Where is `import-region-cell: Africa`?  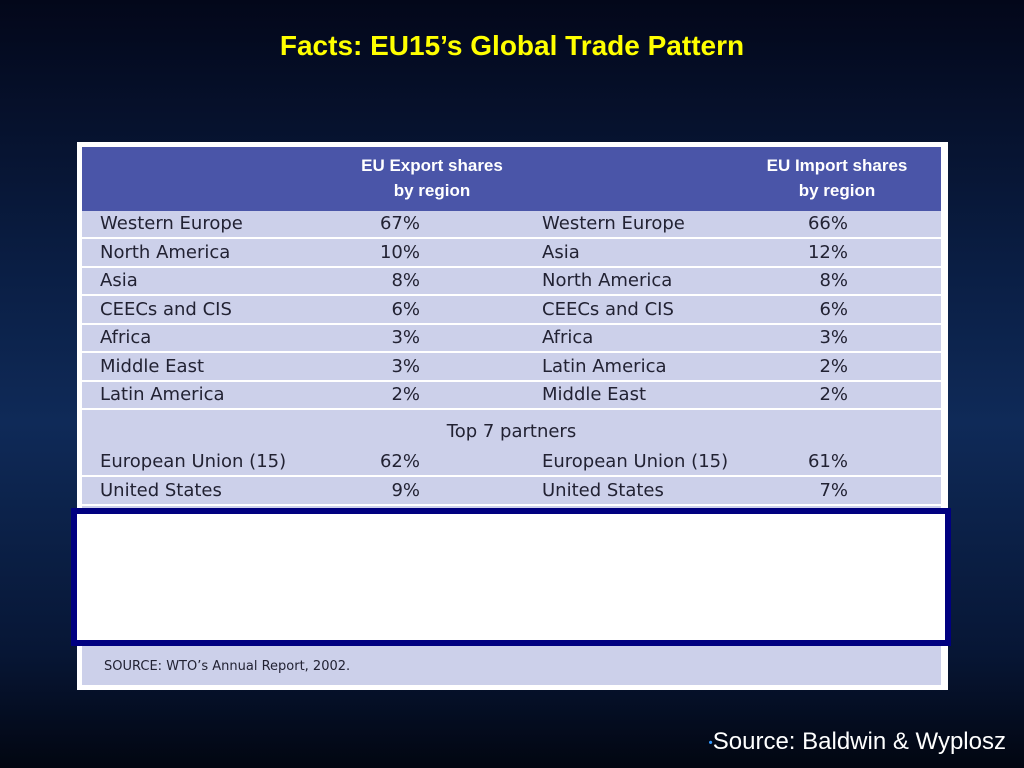 import-region-cell: Africa is located at coordinates (568, 337).